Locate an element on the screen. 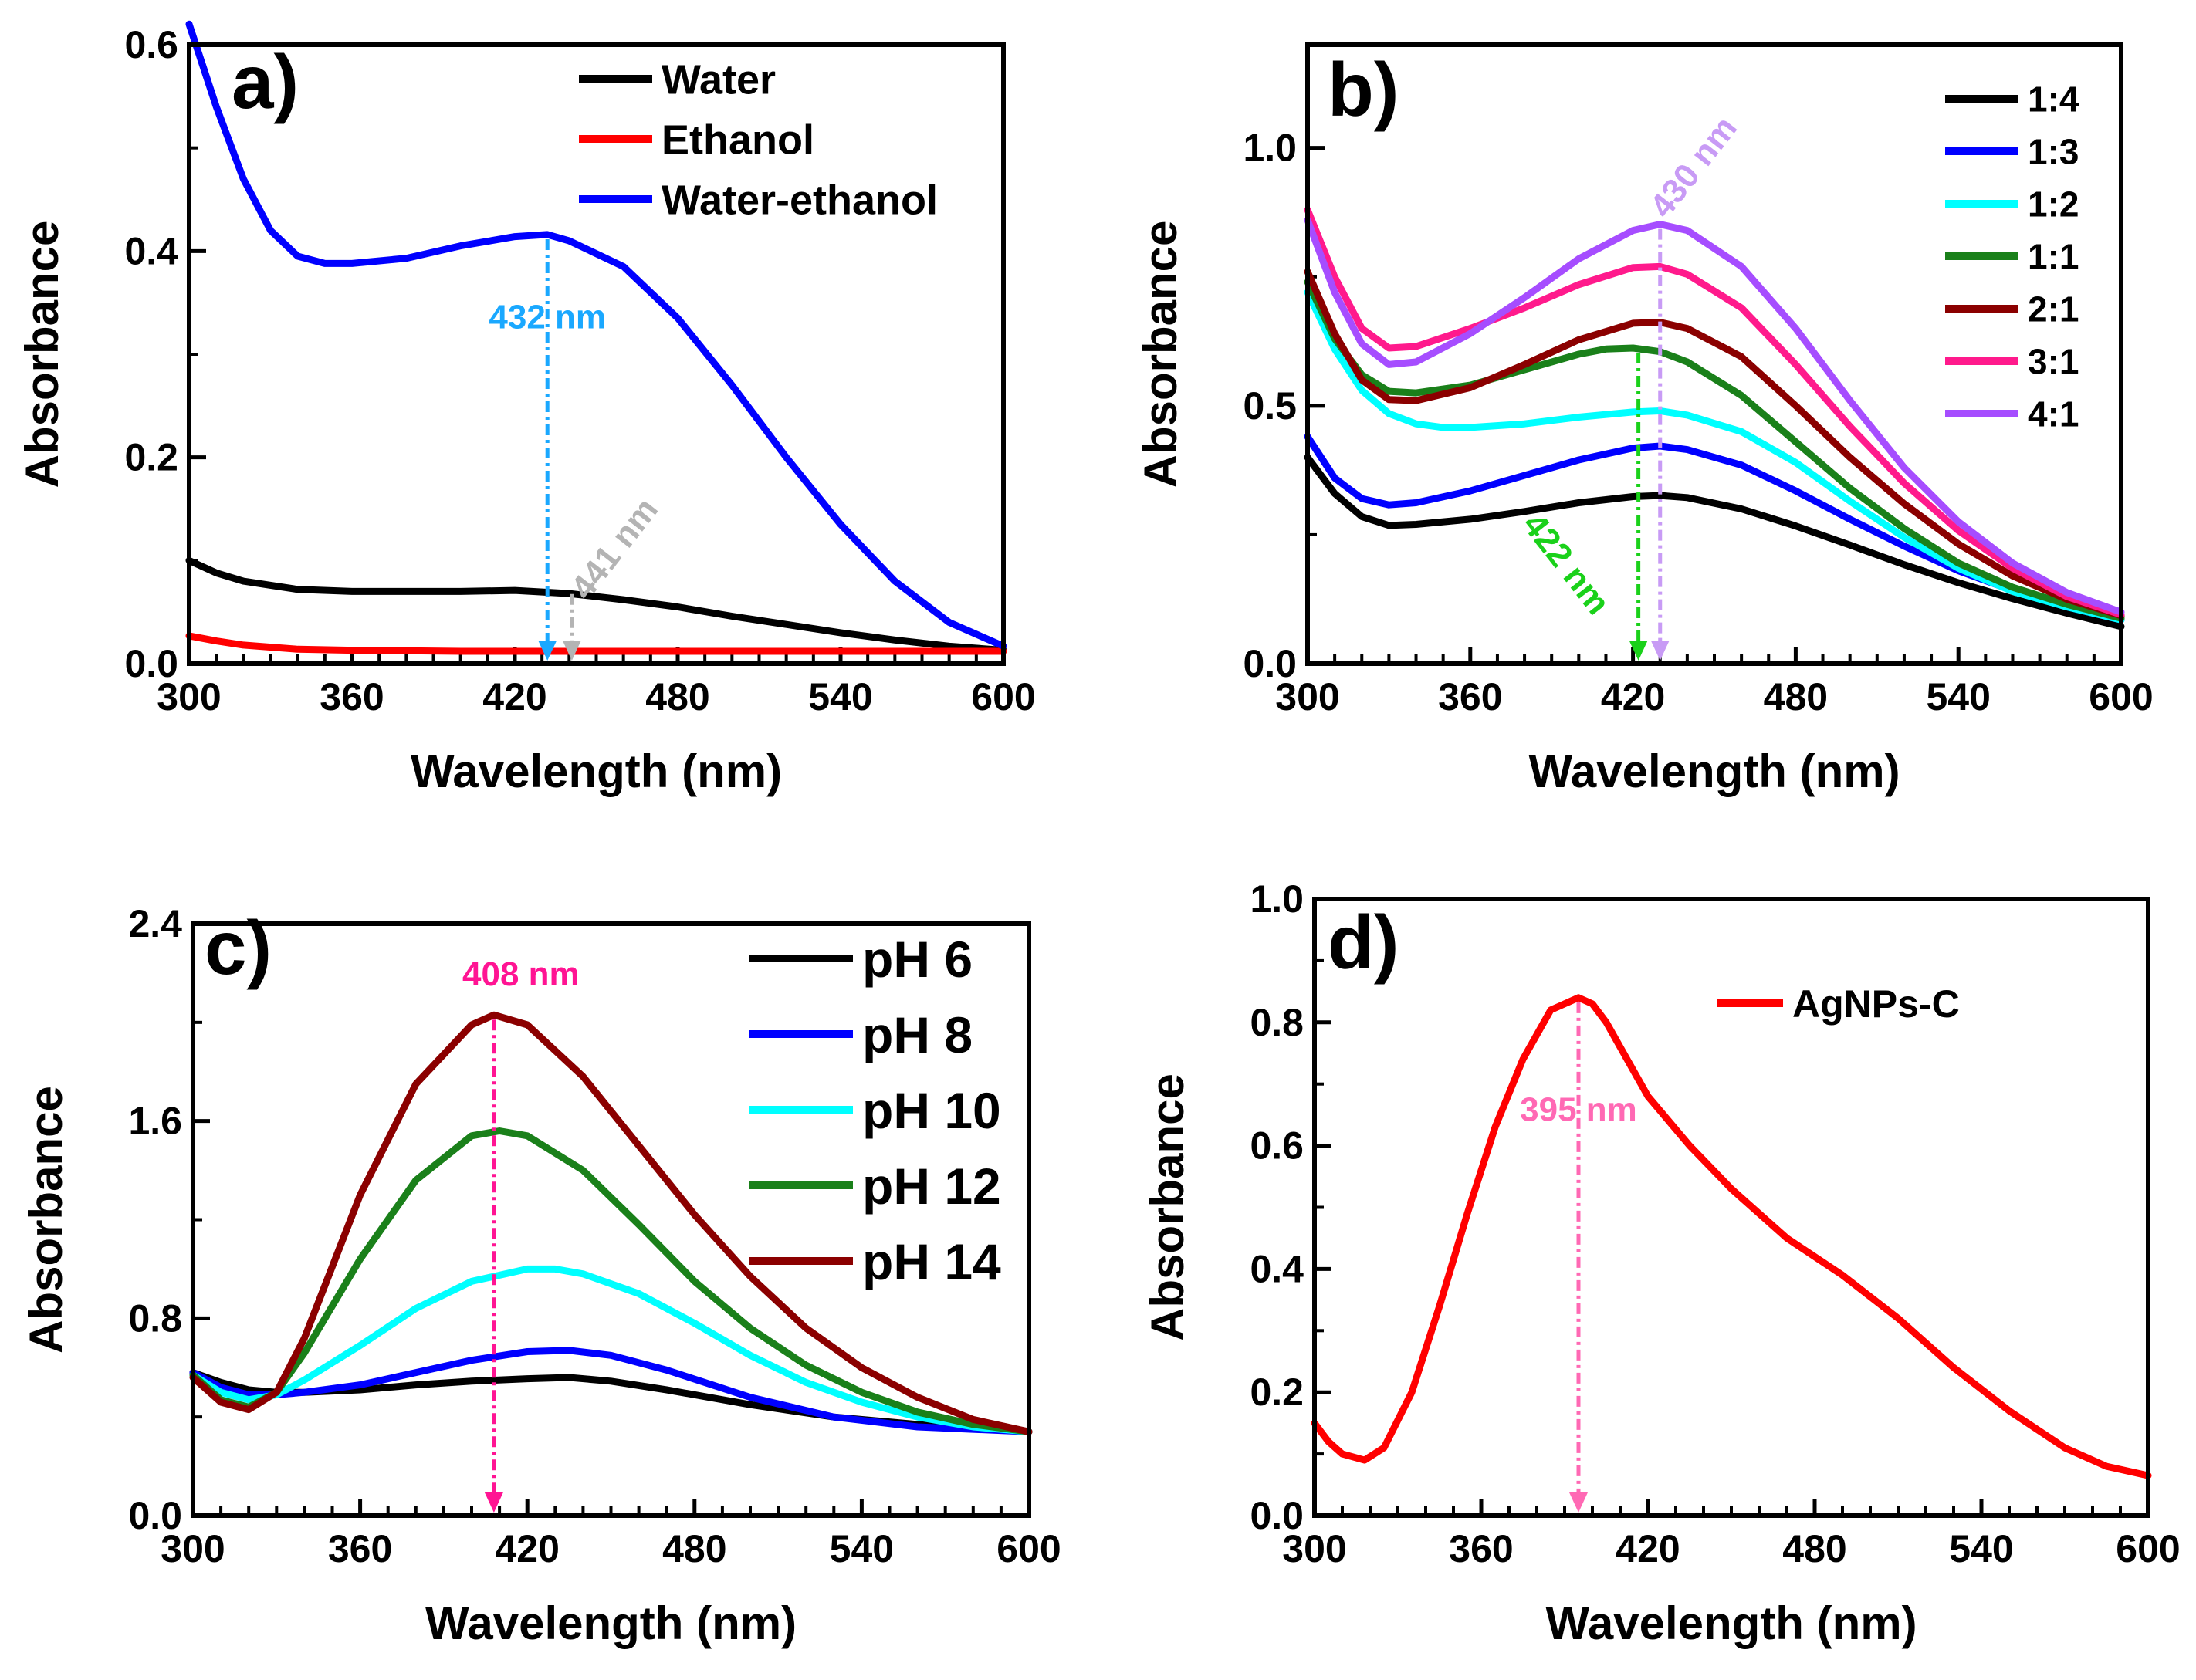 This screenshot has width=2196, height=1680. legend-label: 1:2 is located at coordinates (2053, 204).